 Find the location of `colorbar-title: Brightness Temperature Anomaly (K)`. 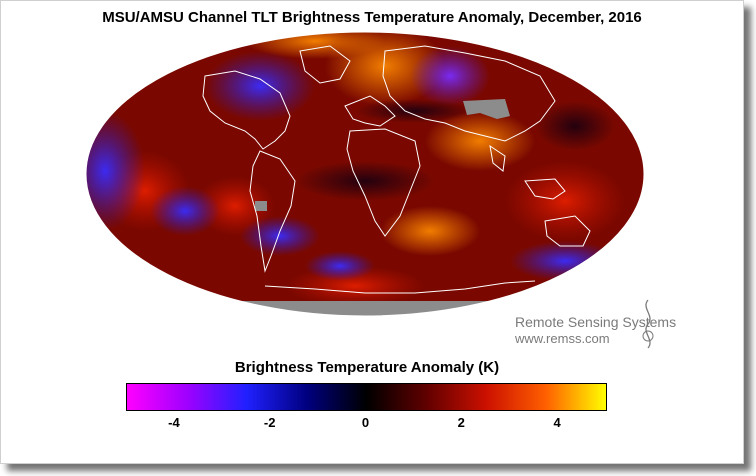

colorbar-title: Brightness Temperature Anomaly (K) is located at coordinates (367, 367).